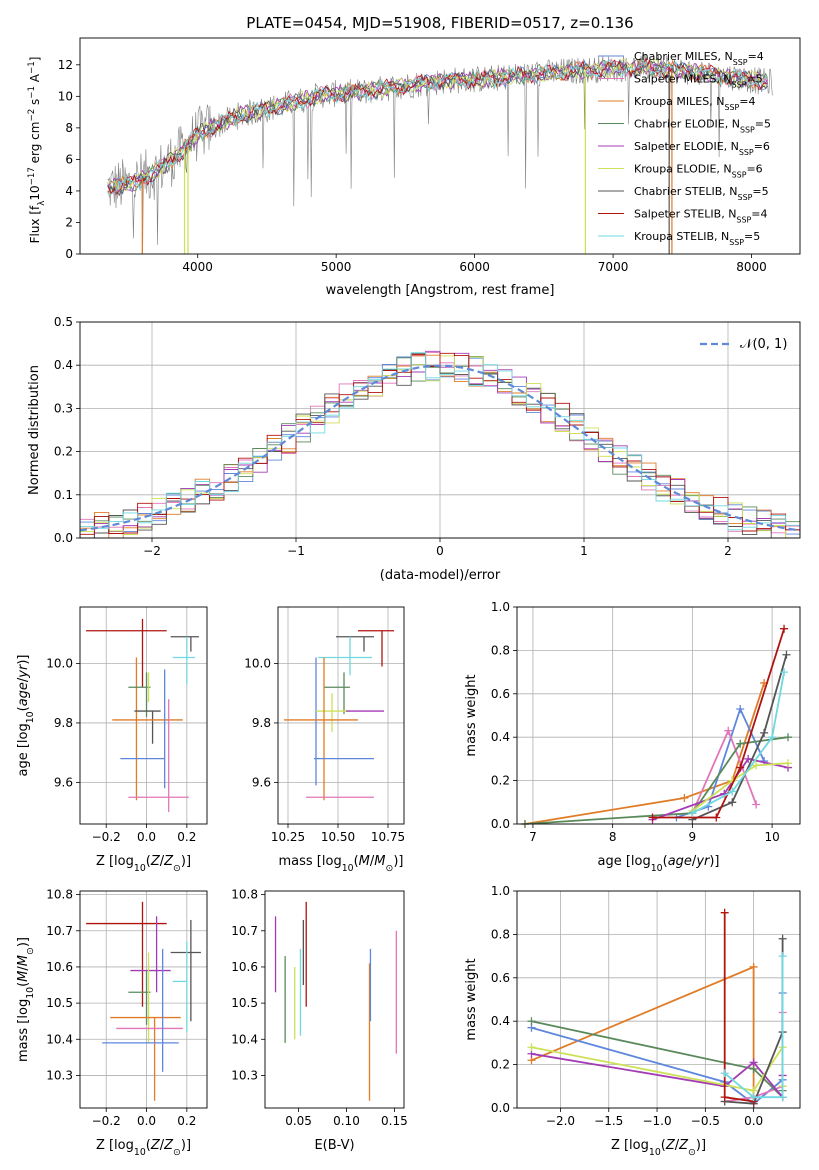  I want to click on y-tick-label: 10.8, so click(59, 895).